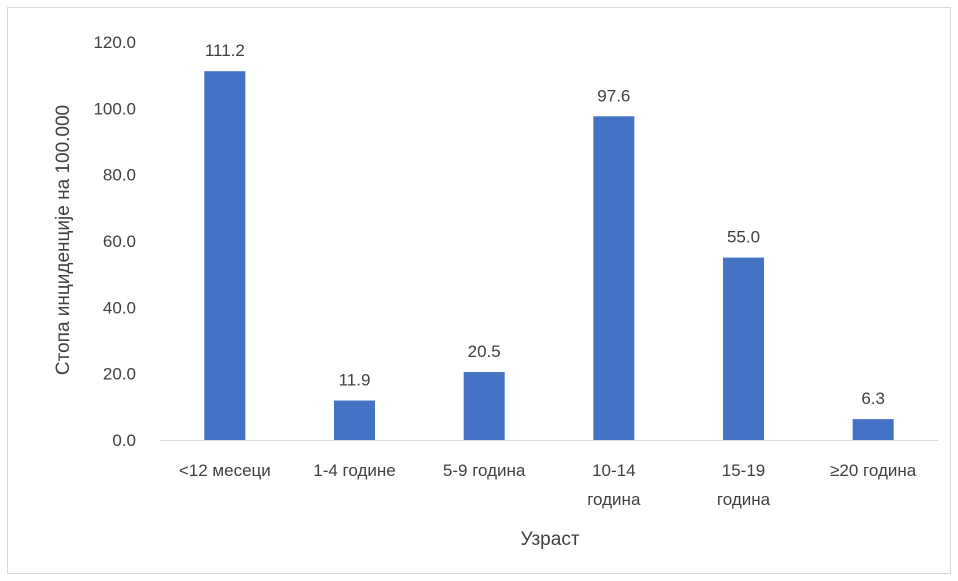 This screenshot has height=581, width=958. Describe the element at coordinates (119, 175) in the screenshot. I see `y-tick-label: 80.0` at that location.